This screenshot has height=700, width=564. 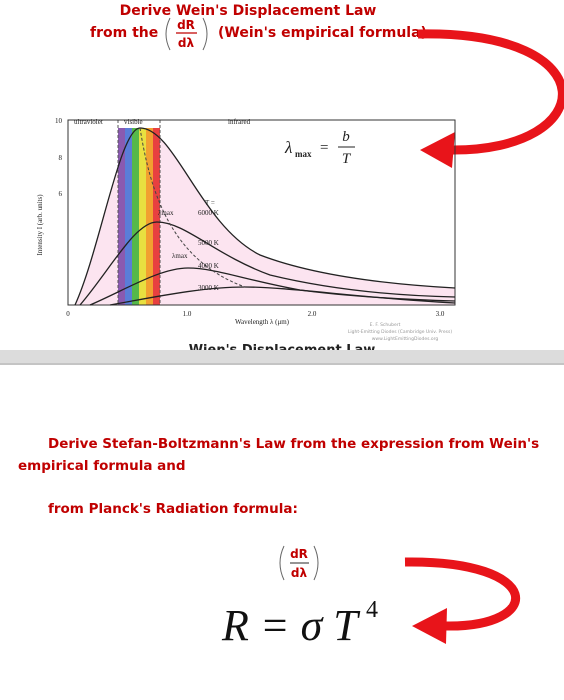 What do you see at coordinates (40, 225) in the screenshot?
I see `y-axis-title: Intensity I (arb. units)` at bounding box center [40, 225].